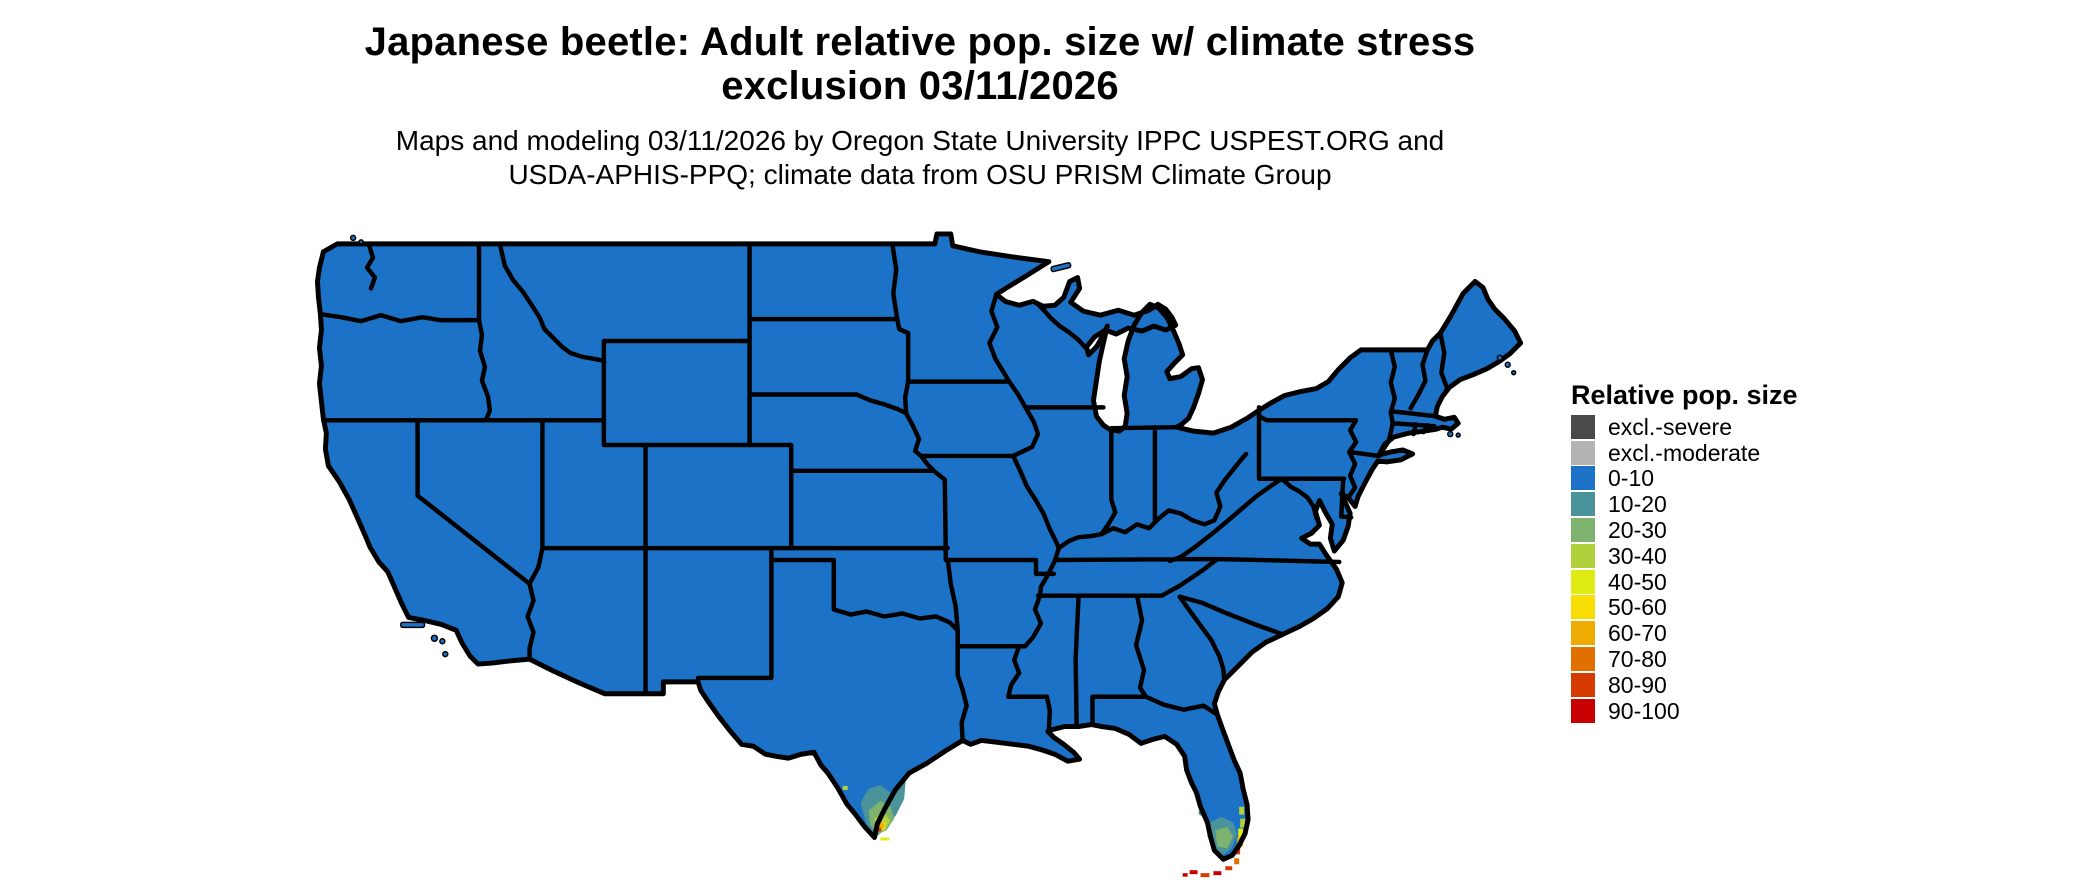 This screenshot has width=2100, height=892. I want to click on legend-title: Relative pop. size, so click(1684, 395).